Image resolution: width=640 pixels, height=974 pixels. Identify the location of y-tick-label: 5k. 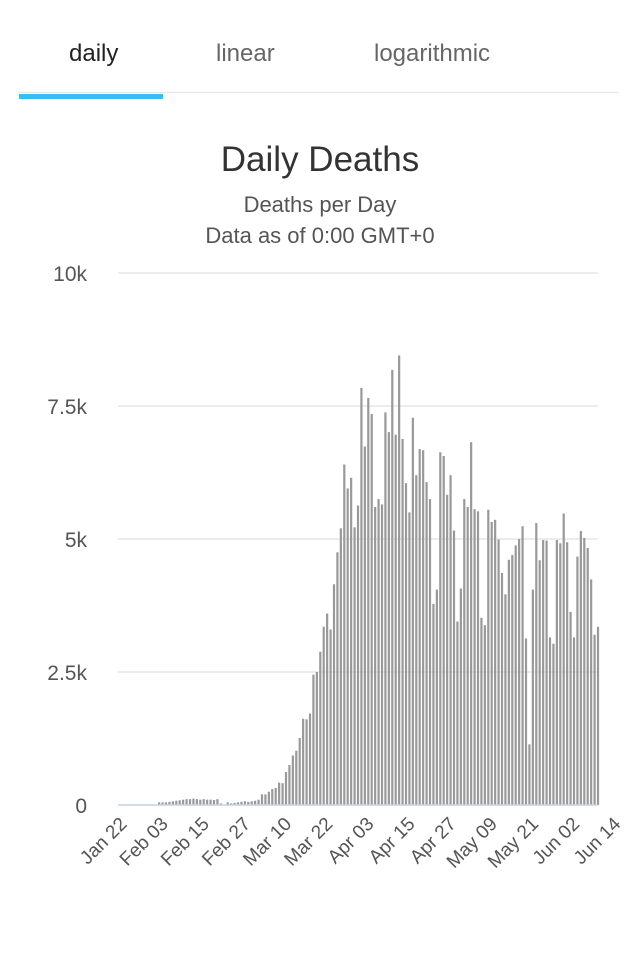
(76, 540).